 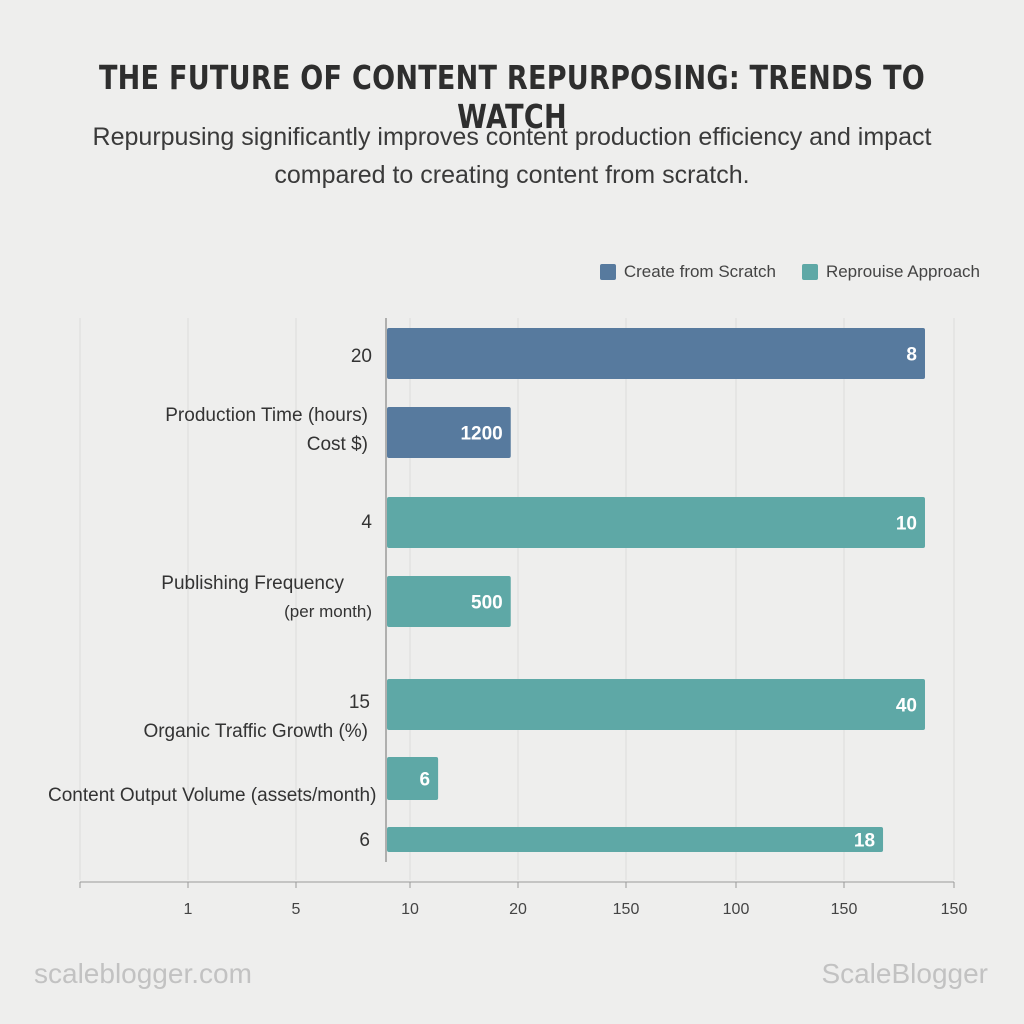 I want to click on category-label: Cost $), so click(x=337, y=444).